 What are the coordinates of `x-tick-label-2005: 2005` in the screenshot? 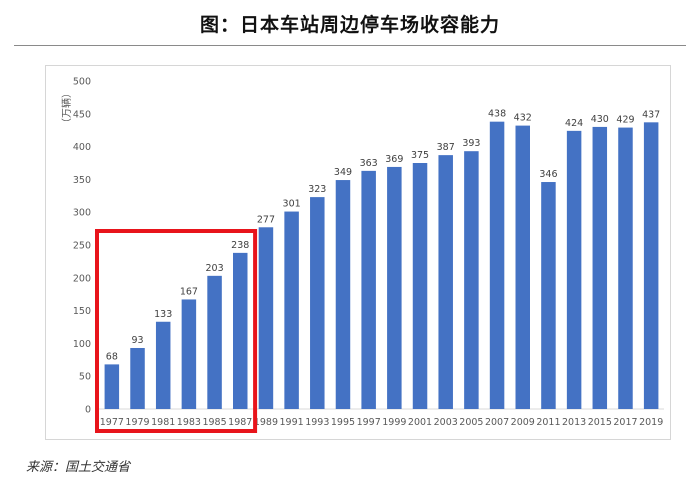 It's located at (471, 422).